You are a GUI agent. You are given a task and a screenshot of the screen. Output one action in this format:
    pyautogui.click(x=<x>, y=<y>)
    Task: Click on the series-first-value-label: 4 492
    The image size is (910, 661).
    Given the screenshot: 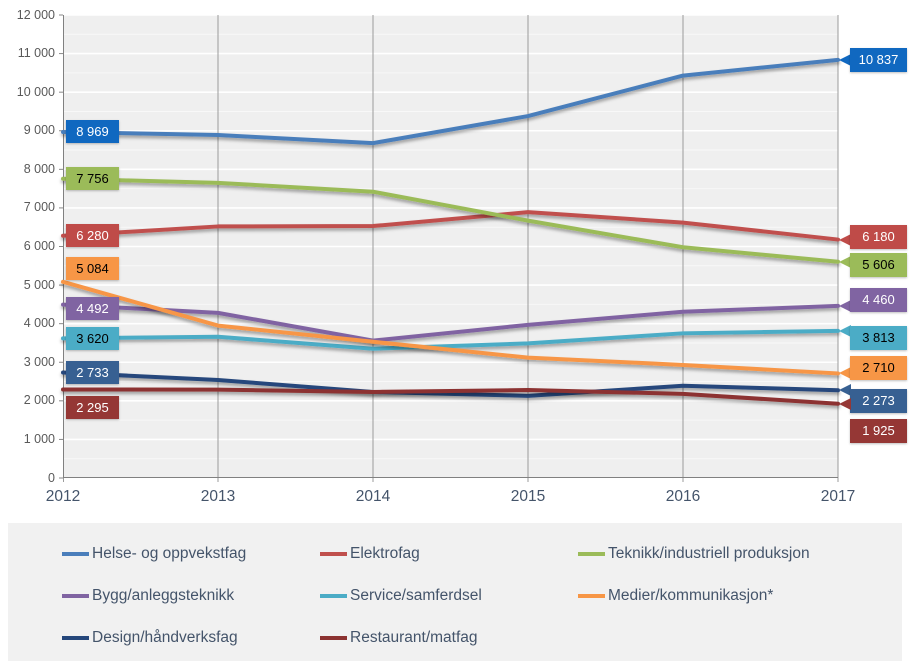 What is the action you would take?
    pyautogui.click(x=92, y=309)
    